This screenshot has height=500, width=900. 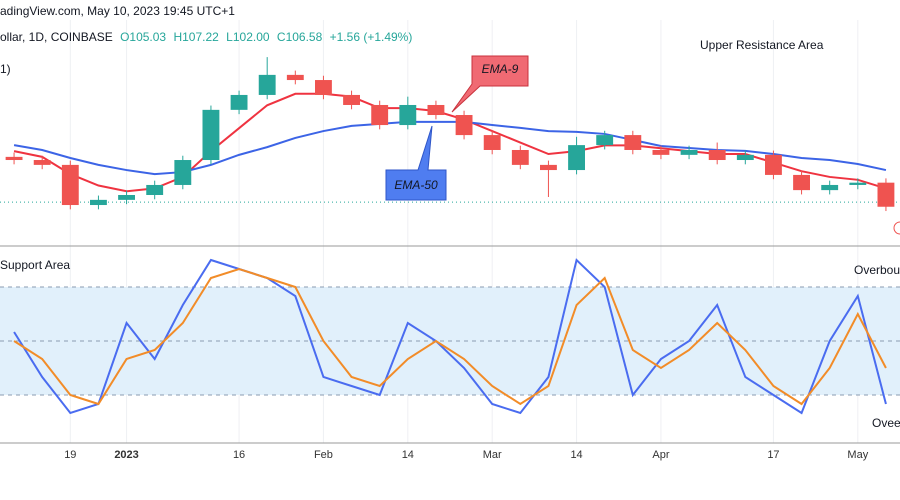 I want to click on overbought-label: Overbou, so click(x=877, y=270).